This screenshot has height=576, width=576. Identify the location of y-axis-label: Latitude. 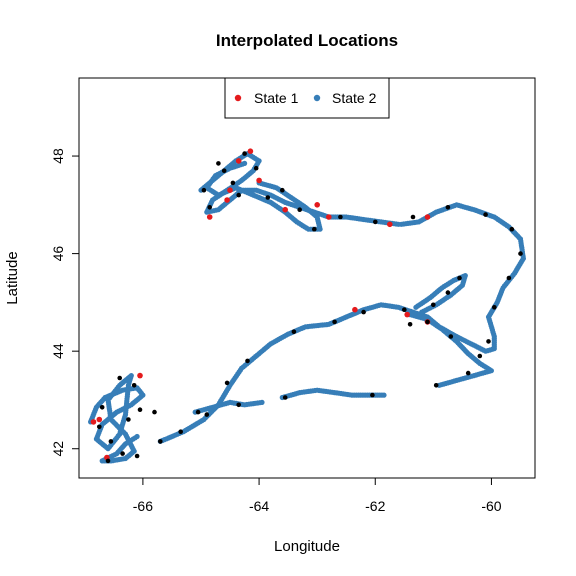
(12, 277).